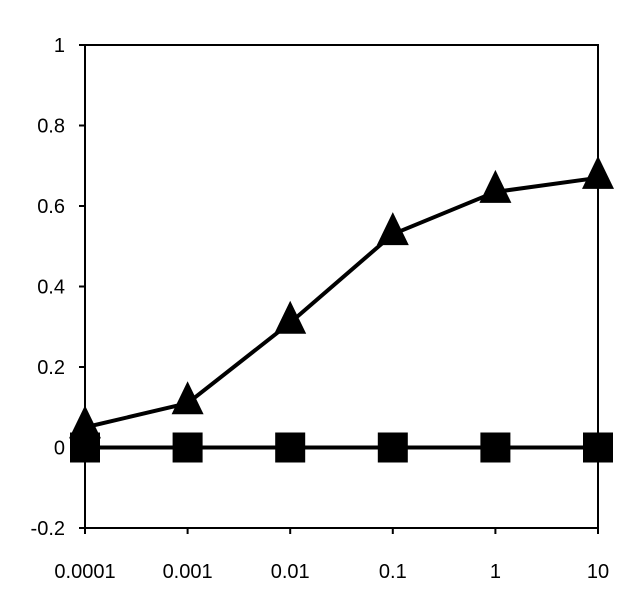  What do you see at coordinates (331, 572) in the screenshot?
I see `x-tick-labels: 0.0001 0.001 0.01 0.1 1 10` at bounding box center [331, 572].